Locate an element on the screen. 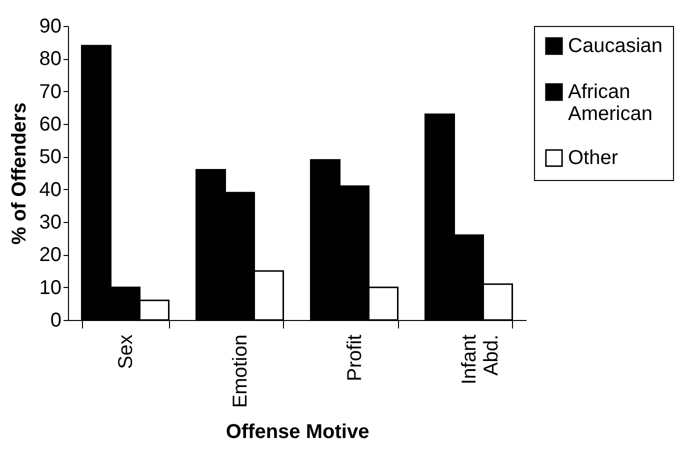 The image size is (678, 450). y-tick-label: 60 is located at coordinates (50, 125).